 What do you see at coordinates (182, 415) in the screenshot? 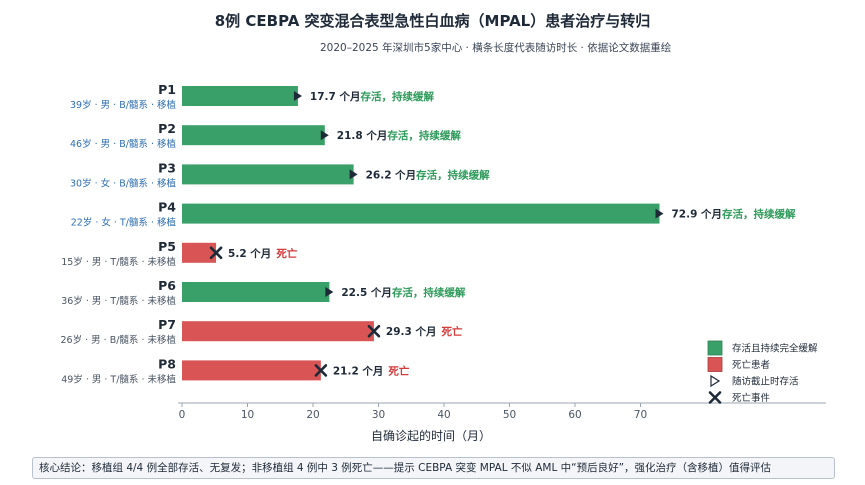
I see `x-tick-label: 0` at bounding box center [182, 415].